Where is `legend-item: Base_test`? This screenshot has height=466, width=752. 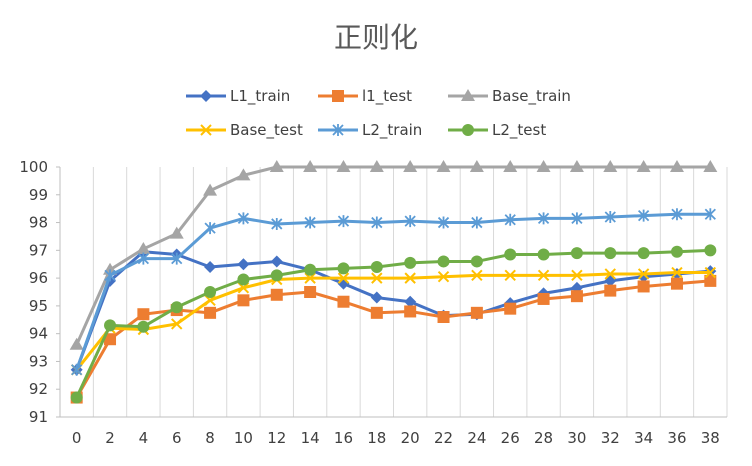
legend-item: Base_test is located at coordinates (244, 130).